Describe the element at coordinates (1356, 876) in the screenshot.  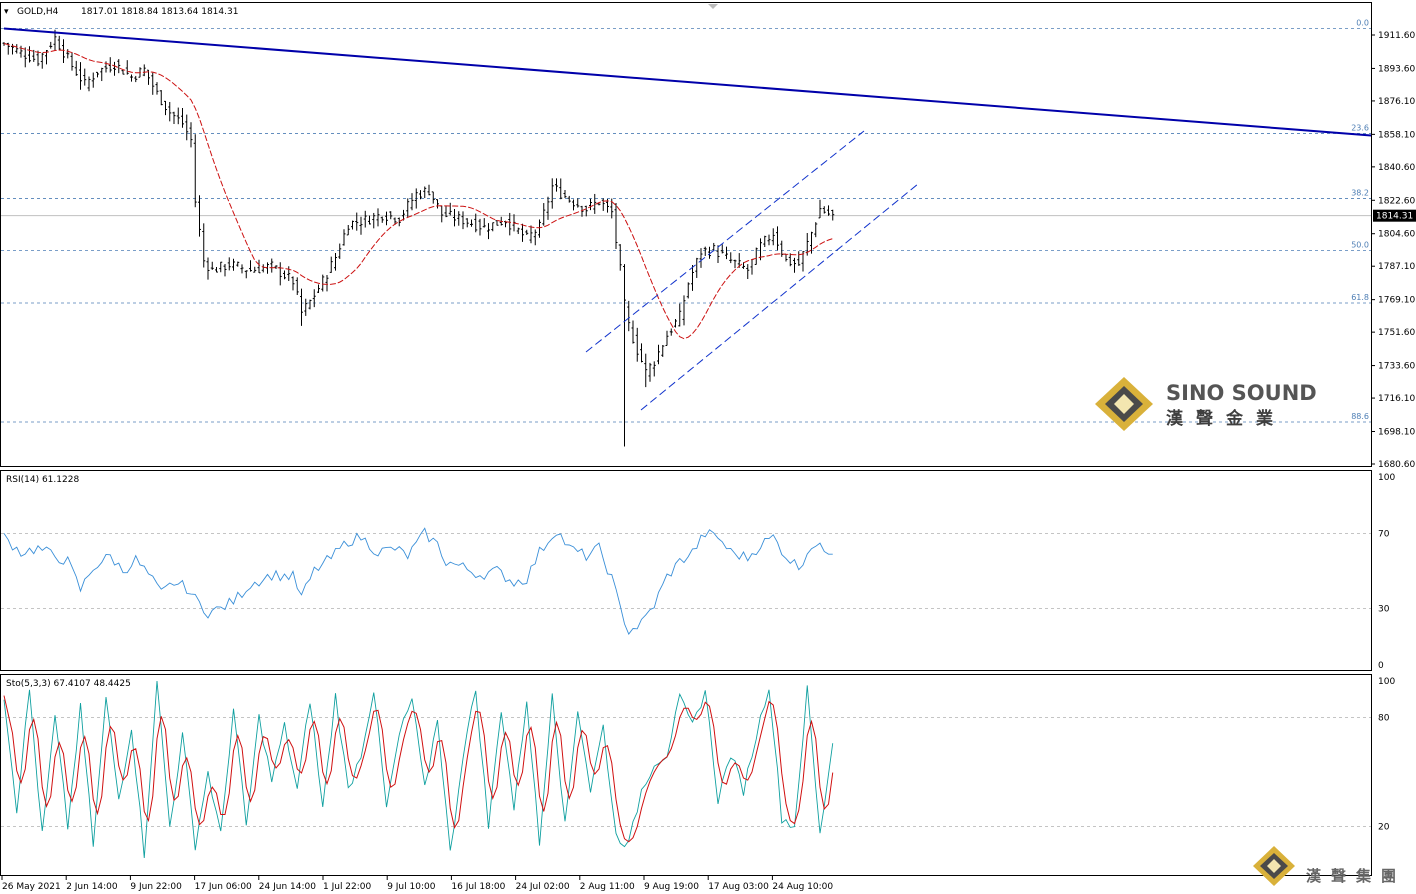
I see `footer-brand-zh: 漢聲集團` at that location.